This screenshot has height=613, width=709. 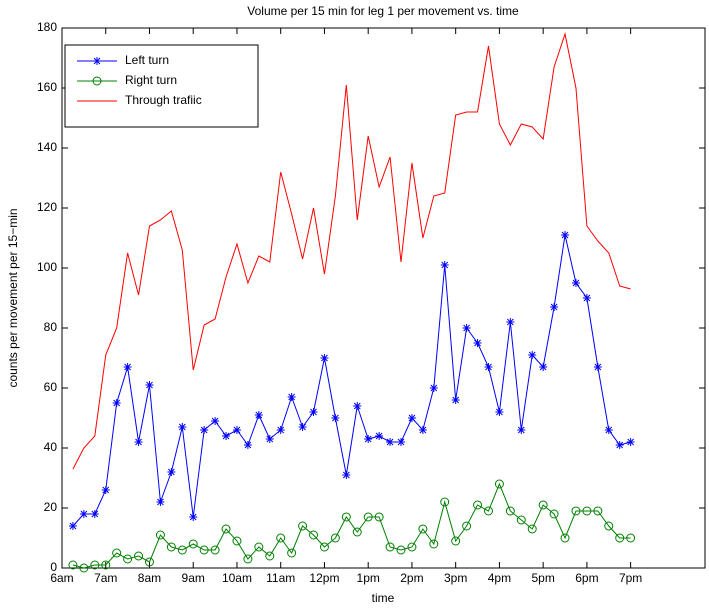 What do you see at coordinates (383, 598) in the screenshot?
I see `x-axis-label: time` at bounding box center [383, 598].